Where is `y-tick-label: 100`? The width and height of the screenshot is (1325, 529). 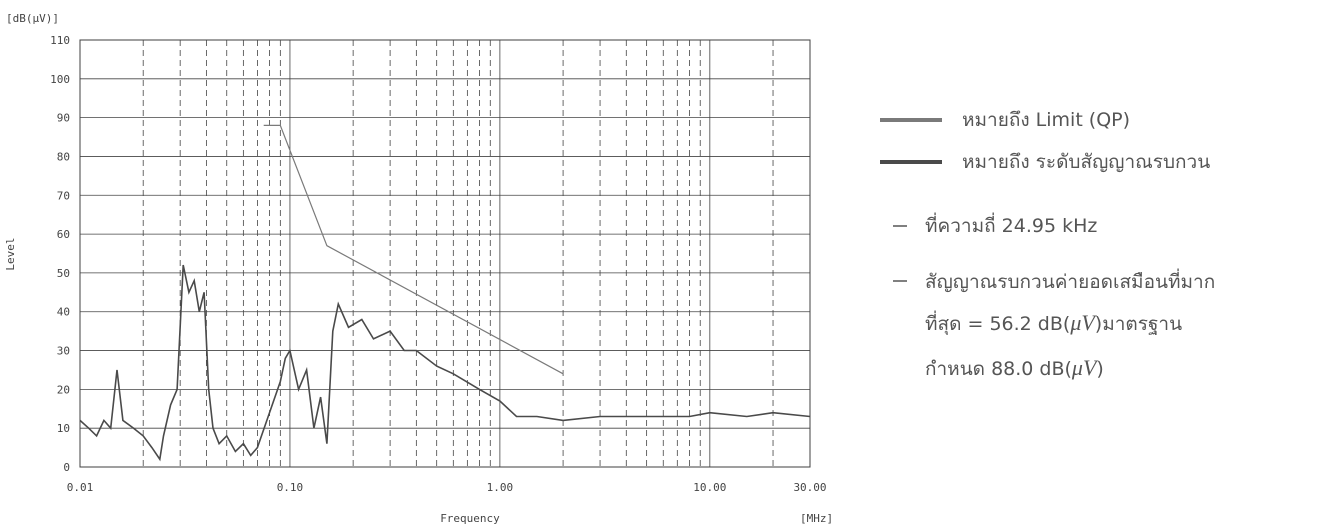 y-tick-label: 100 is located at coordinates (60, 79).